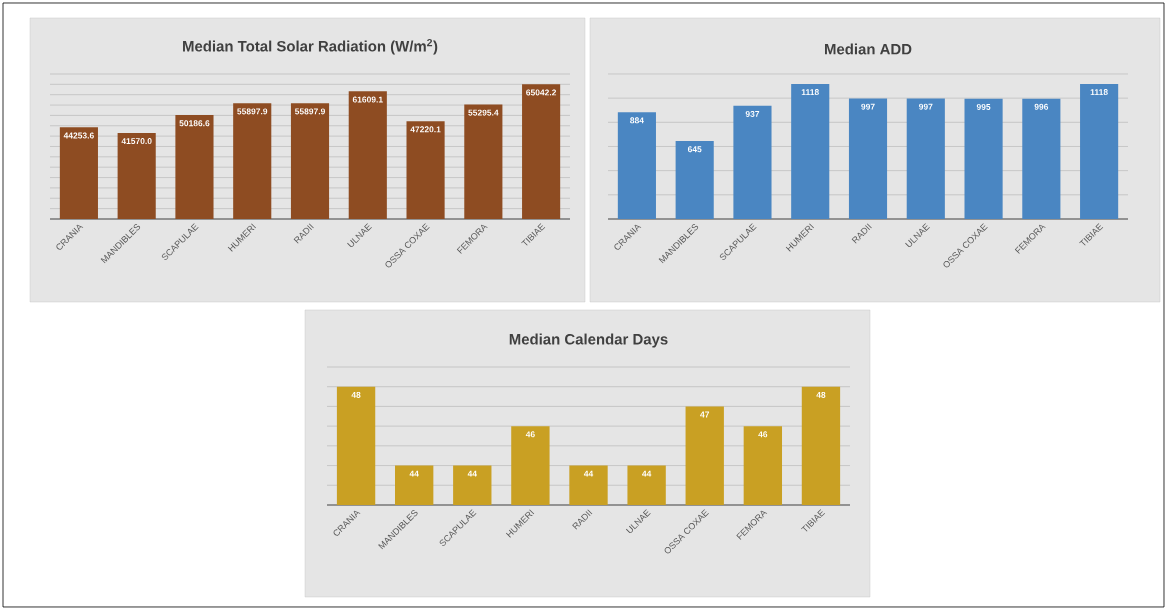  What do you see at coordinates (637, 120) in the screenshot?
I see `data-label: 884` at bounding box center [637, 120].